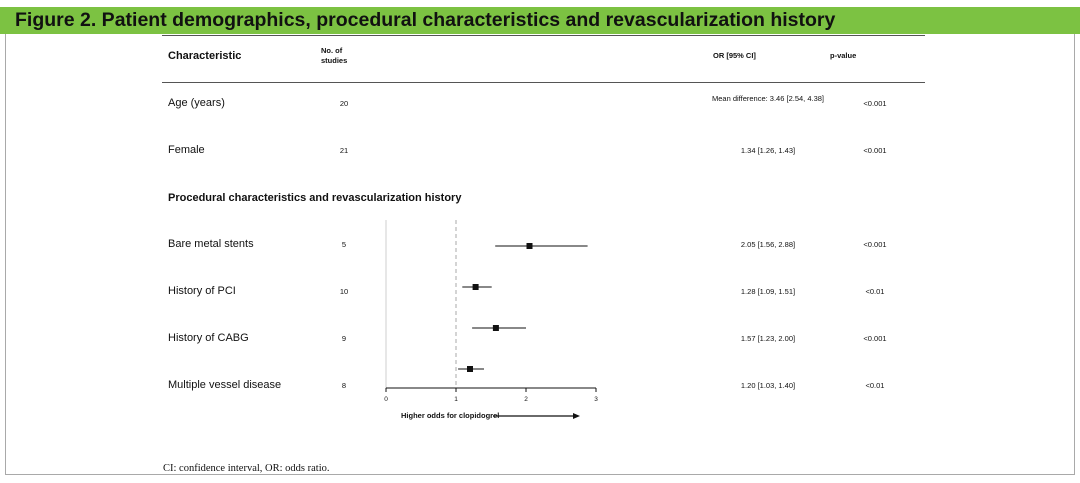 This screenshot has width=1080, height=483. What do you see at coordinates (768, 385) in the screenshot?
I see `row-estimate: 1.20 [1.03, 1.40]` at bounding box center [768, 385].